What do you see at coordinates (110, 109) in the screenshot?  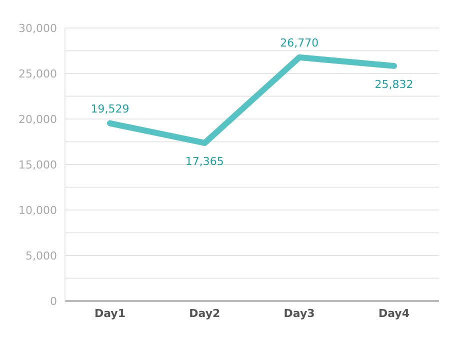 I see `data-label: 19,529` at bounding box center [110, 109].